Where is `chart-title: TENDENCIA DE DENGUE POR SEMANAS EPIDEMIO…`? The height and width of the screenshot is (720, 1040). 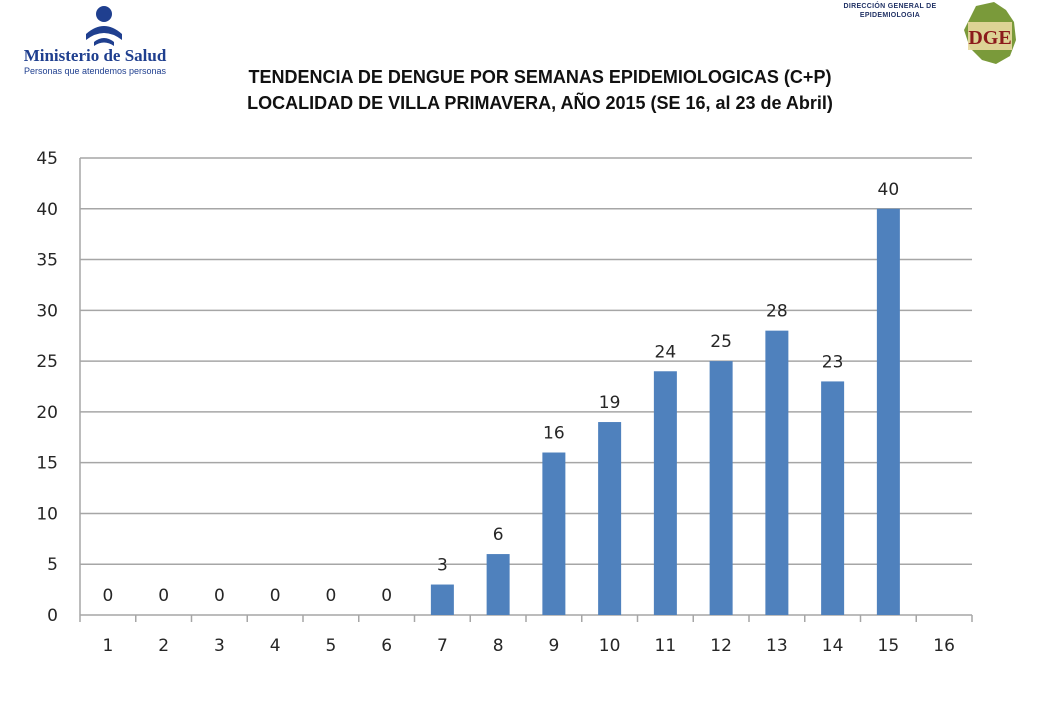 chart-title: TENDENCIA DE DENGUE POR SEMANAS EPIDEMIO… is located at coordinates (540, 90).